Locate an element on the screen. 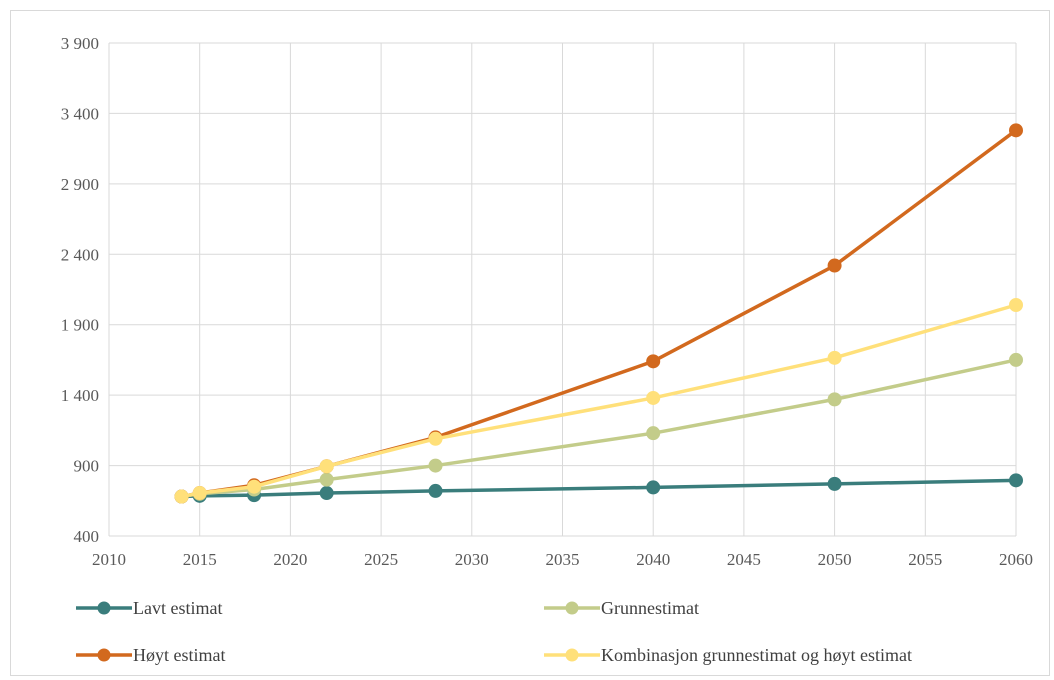  y-tick-label: 900 is located at coordinates (87, 466).